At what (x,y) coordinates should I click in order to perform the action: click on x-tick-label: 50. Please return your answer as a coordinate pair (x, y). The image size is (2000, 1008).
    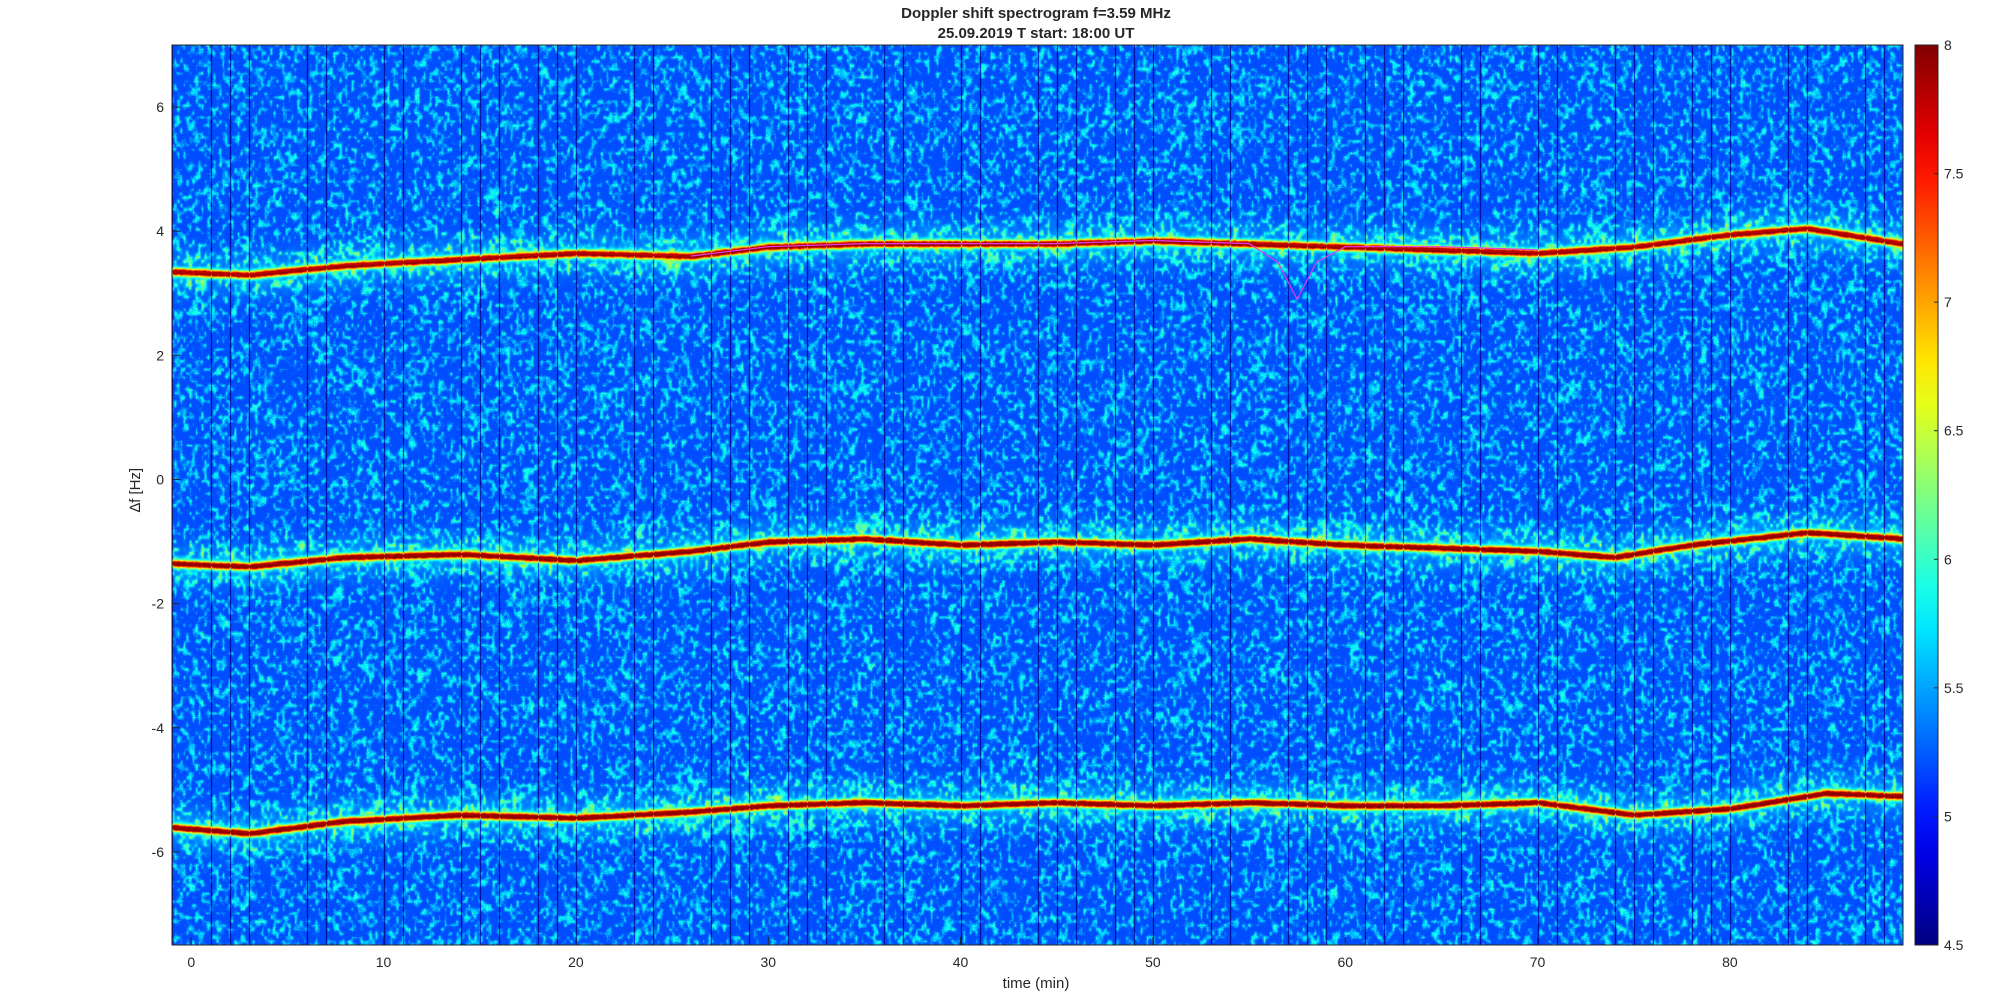
    Looking at the image, I should click on (1153, 962).